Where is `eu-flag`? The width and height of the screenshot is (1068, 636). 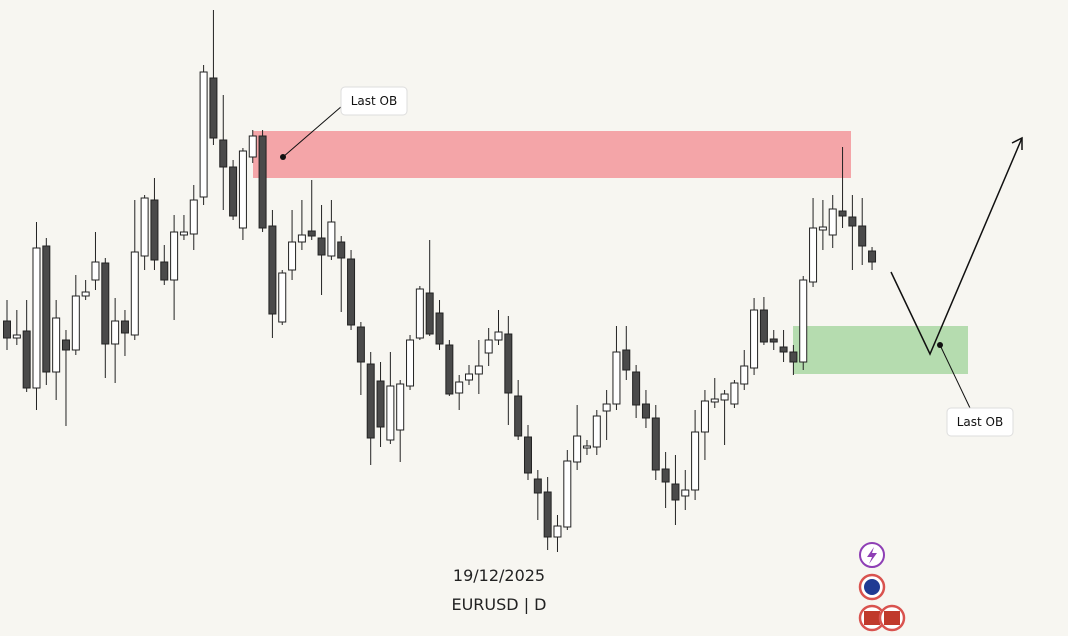 eu-flag is located at coordinates (872, 587).